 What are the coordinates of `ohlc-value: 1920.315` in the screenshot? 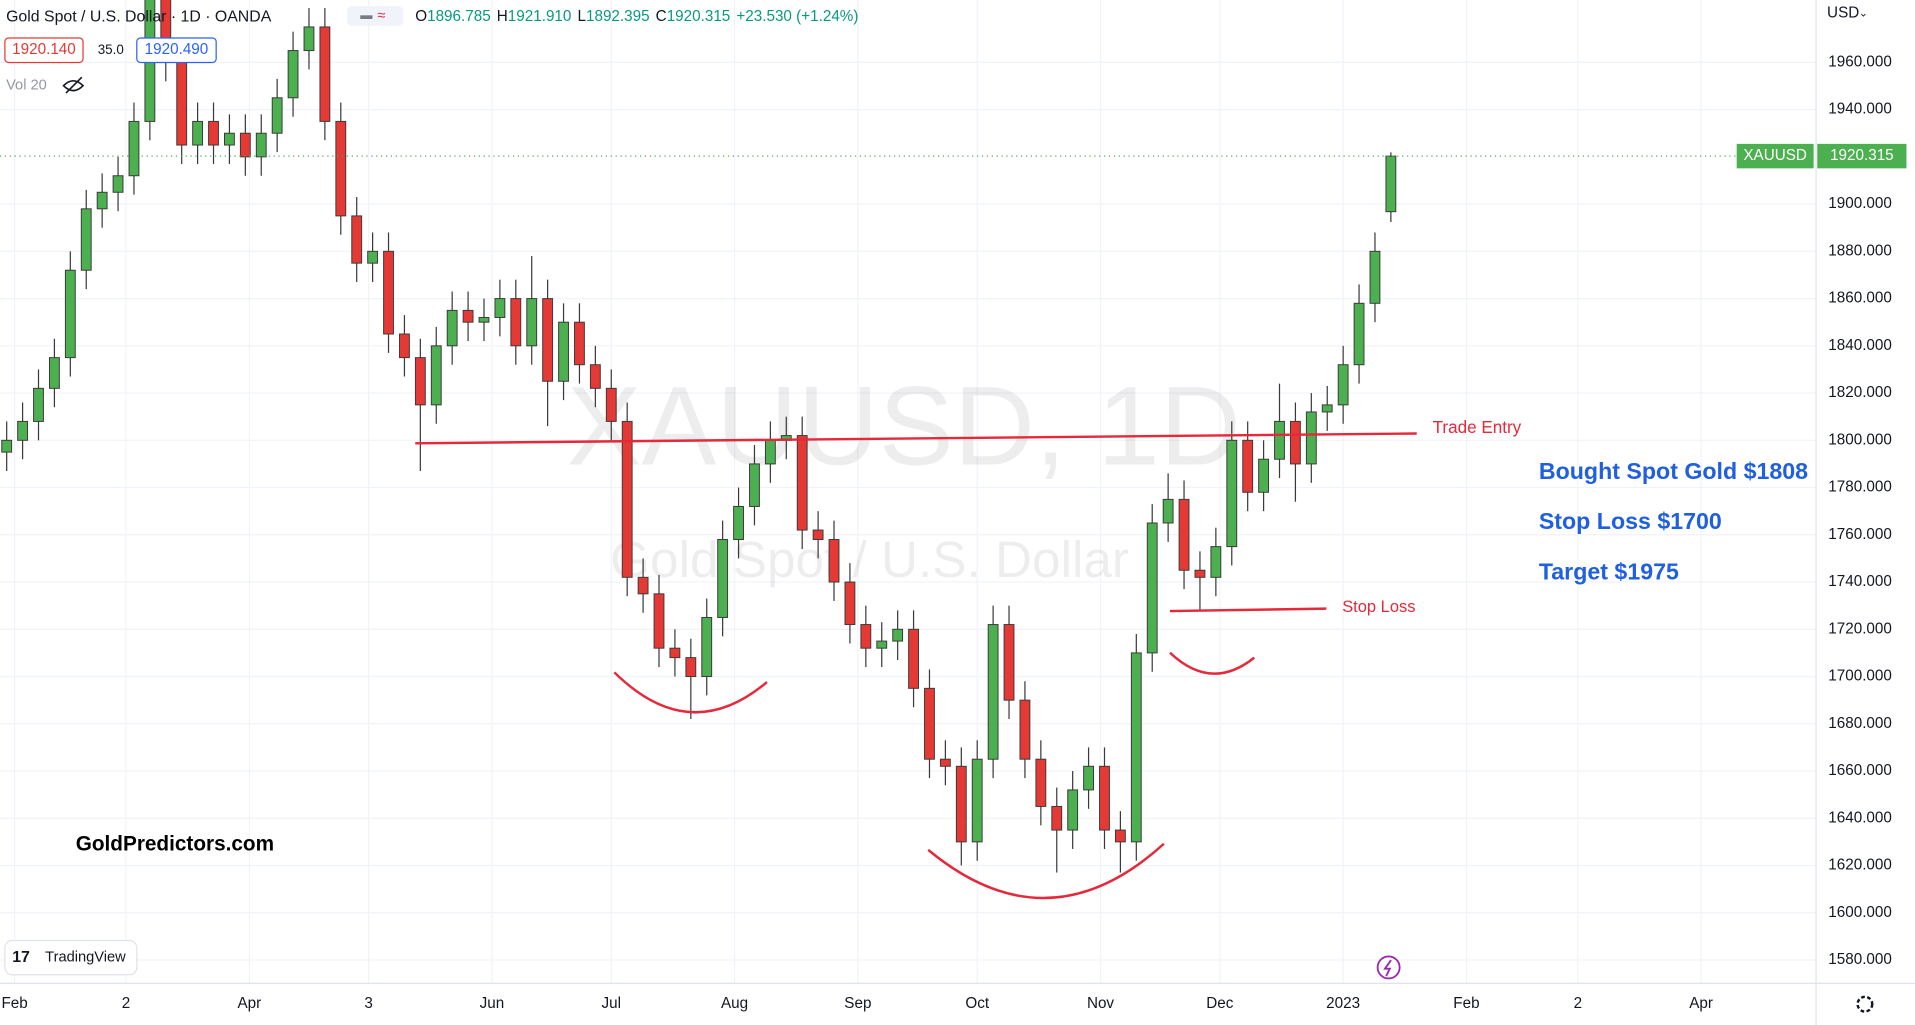 It's located at (699, 16).